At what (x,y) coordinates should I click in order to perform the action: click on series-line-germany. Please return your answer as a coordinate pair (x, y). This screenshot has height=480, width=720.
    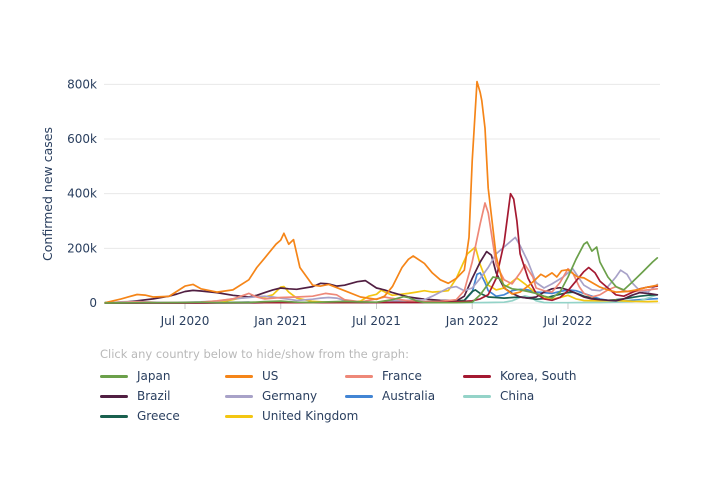
    Looking at the image, I should click on (381, 270).